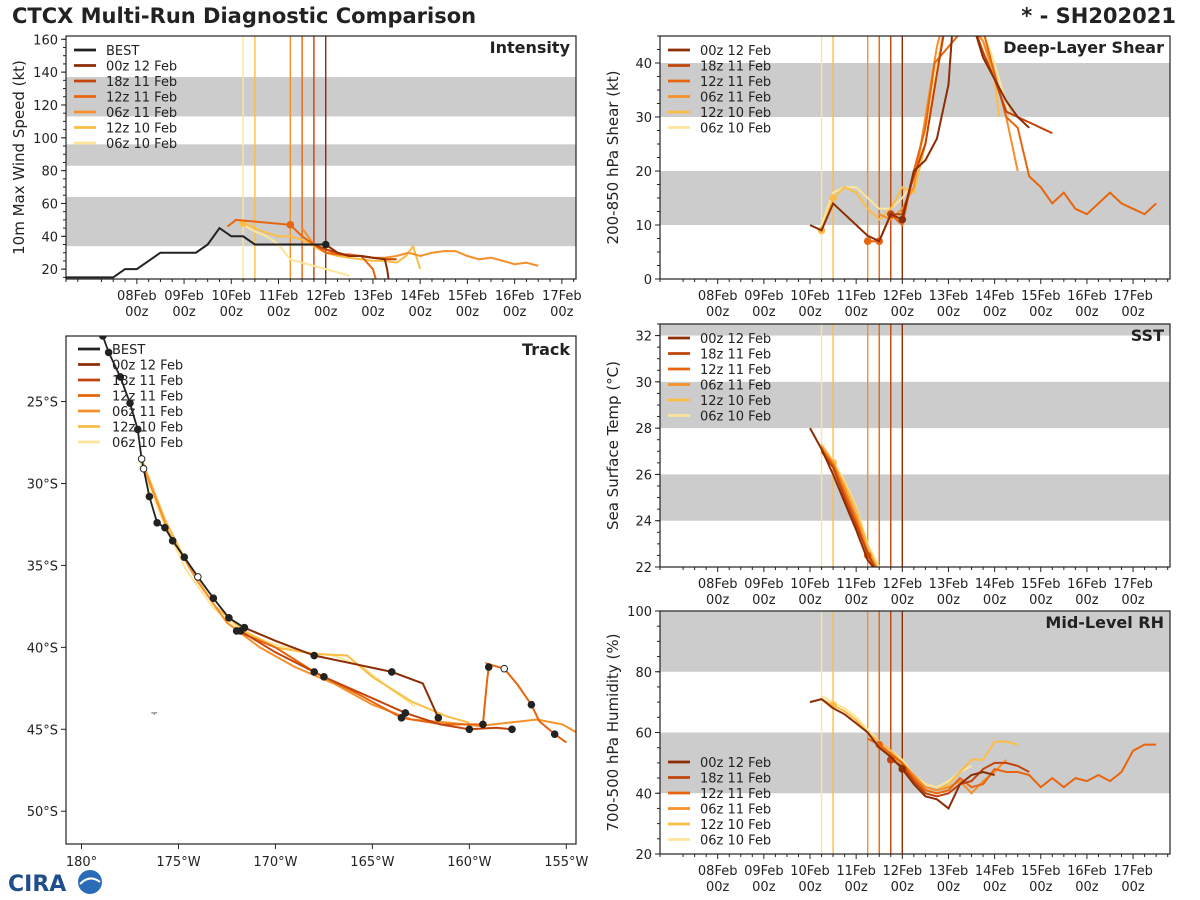 The image size is (1200, 900). What do you see at coordinates (37, 884) in the screenshot?
I see `cira-logo-text: CIRA` at bounding box center [37, 884].